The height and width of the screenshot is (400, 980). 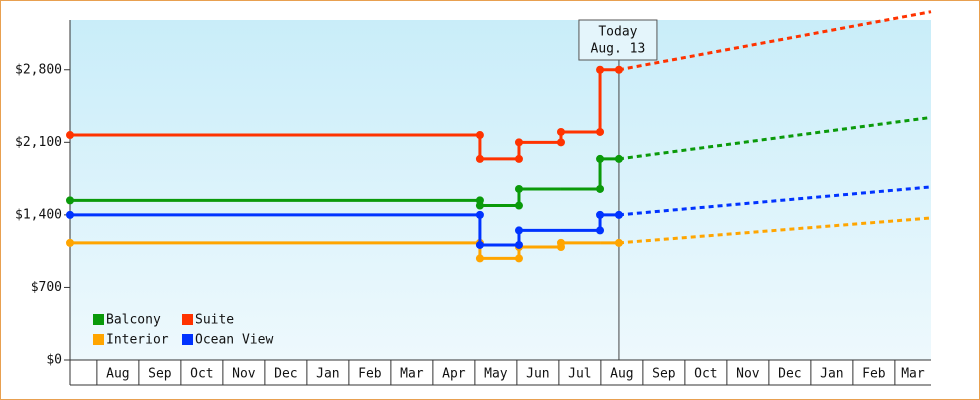 What do you see at coordinates (38, 69) in the screenshot?
I see `y-tick-label: $2,800` at bounding box center [38, 69].